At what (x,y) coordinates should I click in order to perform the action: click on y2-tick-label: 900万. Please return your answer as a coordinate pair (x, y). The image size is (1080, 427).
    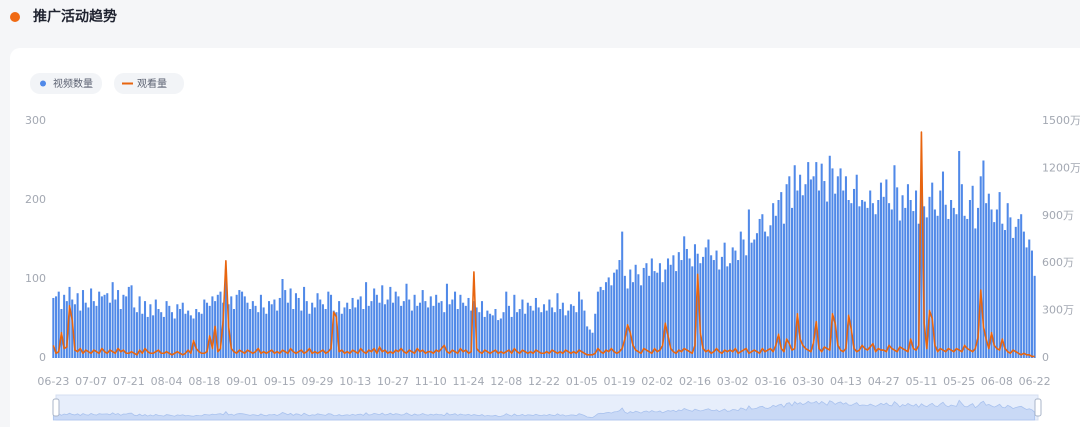
    Looking at the image, I should click on (1058, 215).